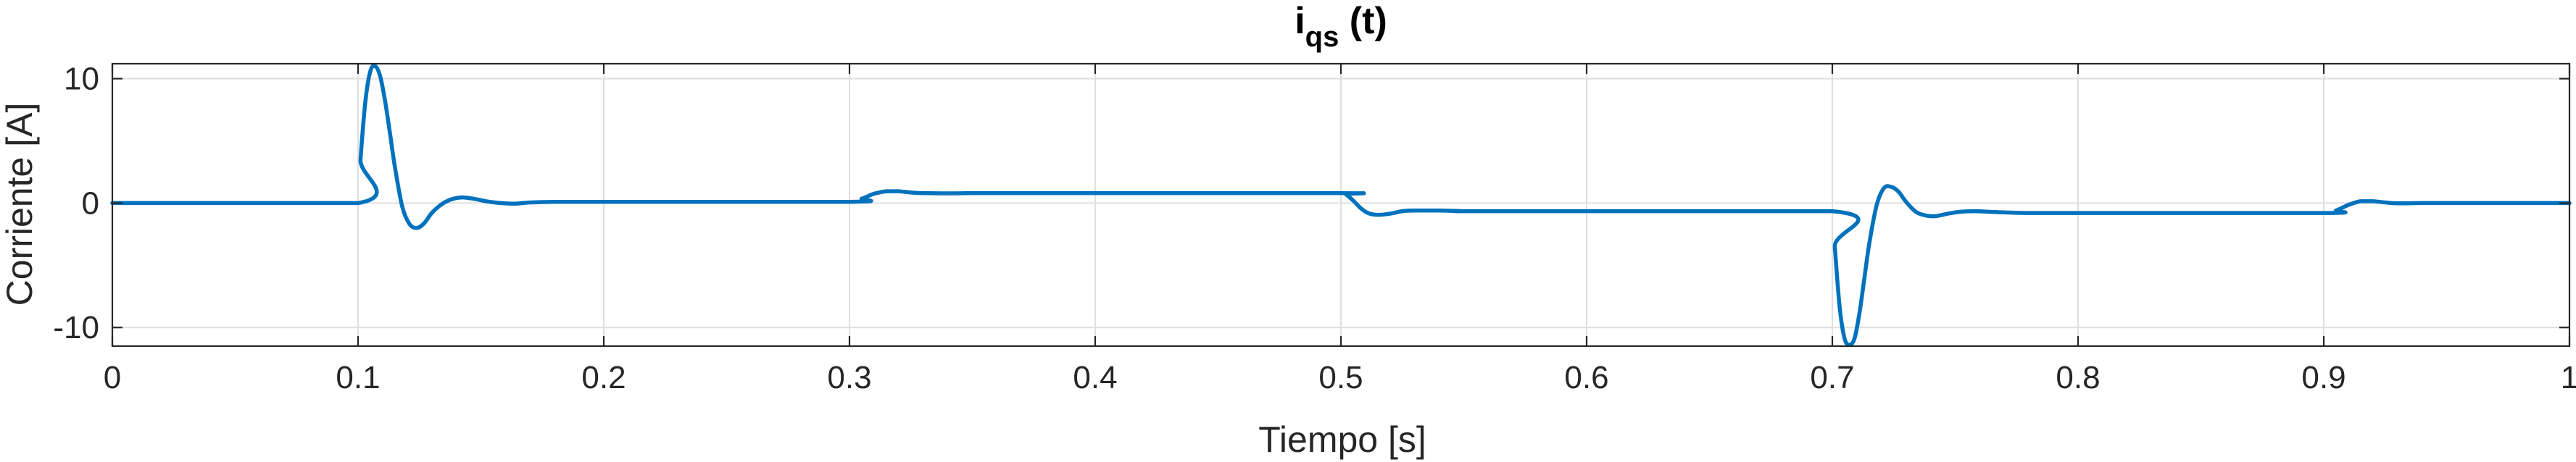  What do you see at coordinates (1095, 378) in the screenshot?
I see `x-tick-label: 0.4` at bounding box center [1095, 378].